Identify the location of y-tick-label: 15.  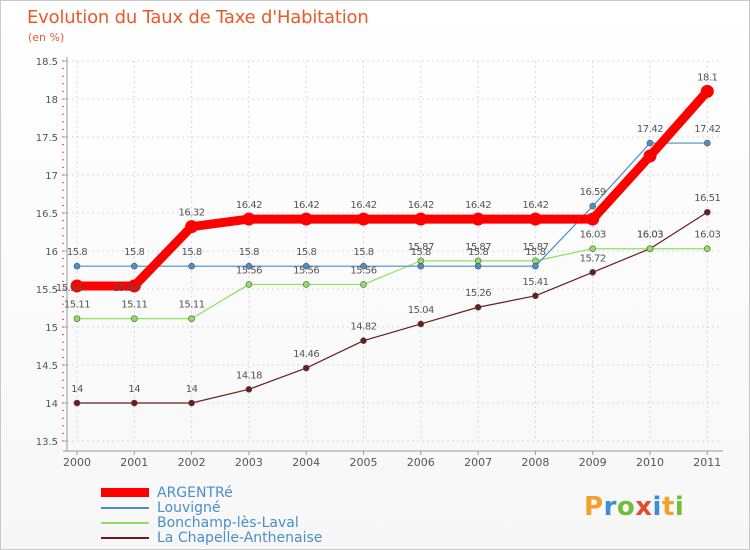
(51, 328).